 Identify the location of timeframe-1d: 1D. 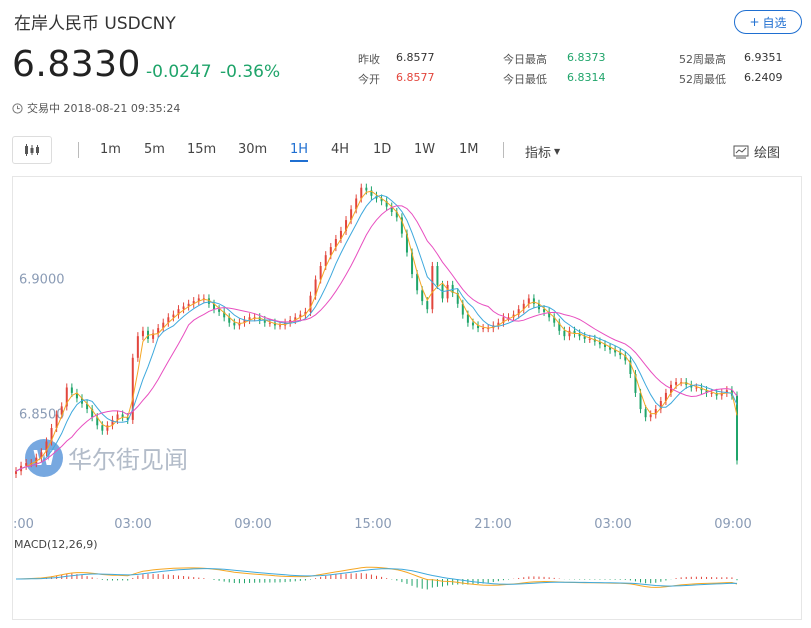
(382, 149).